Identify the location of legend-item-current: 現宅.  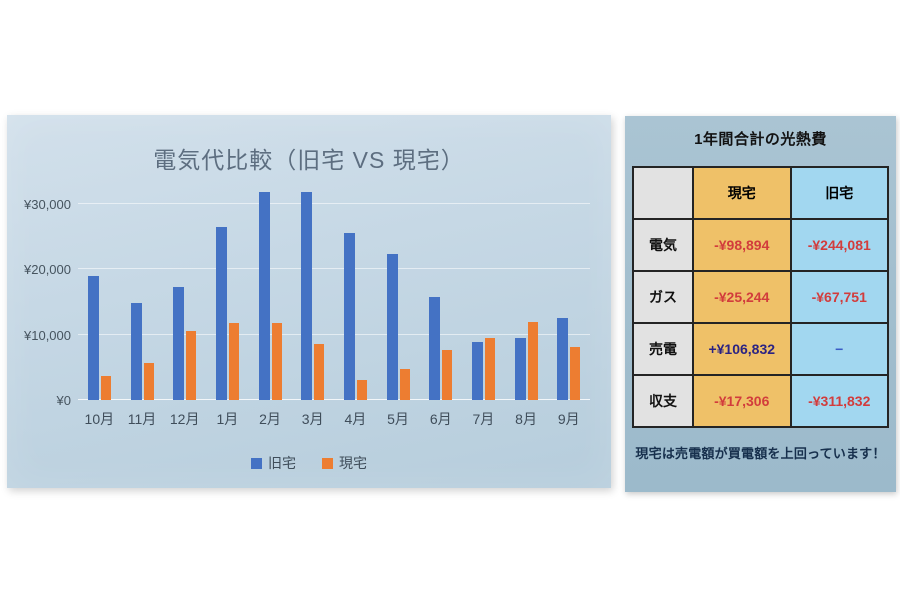
(344, 463).